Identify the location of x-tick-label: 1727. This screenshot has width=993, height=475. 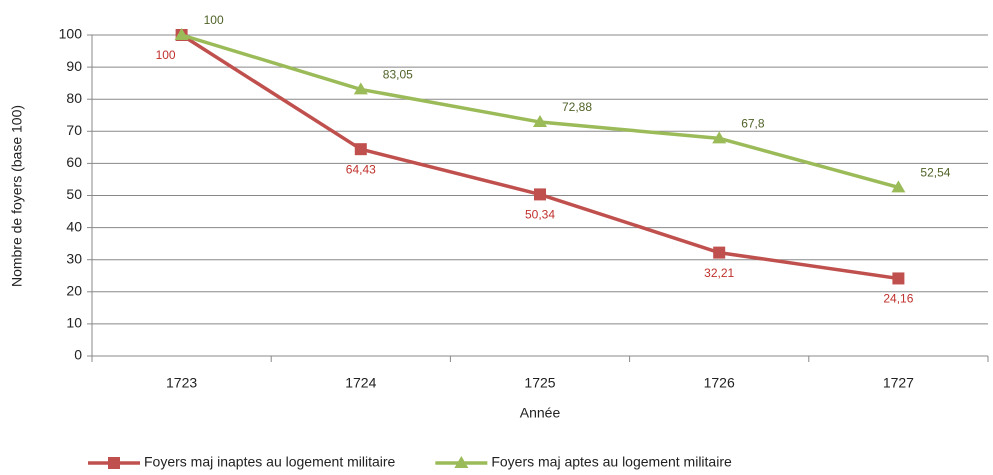
(898, 383).